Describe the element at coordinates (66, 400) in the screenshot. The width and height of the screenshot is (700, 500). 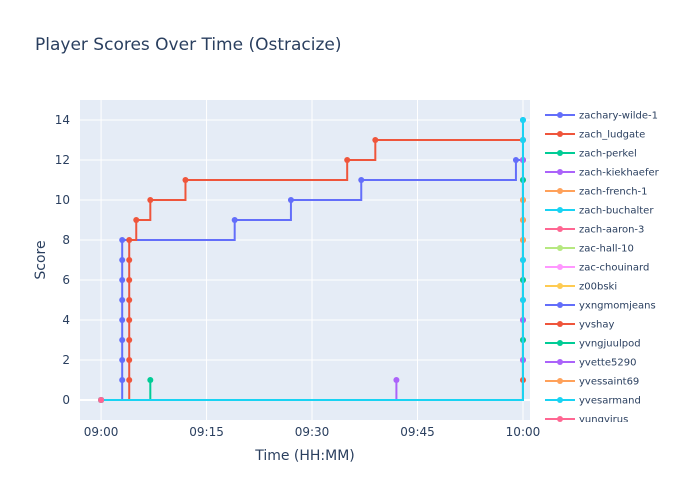
I see `y-tick-label: 0` at that location.